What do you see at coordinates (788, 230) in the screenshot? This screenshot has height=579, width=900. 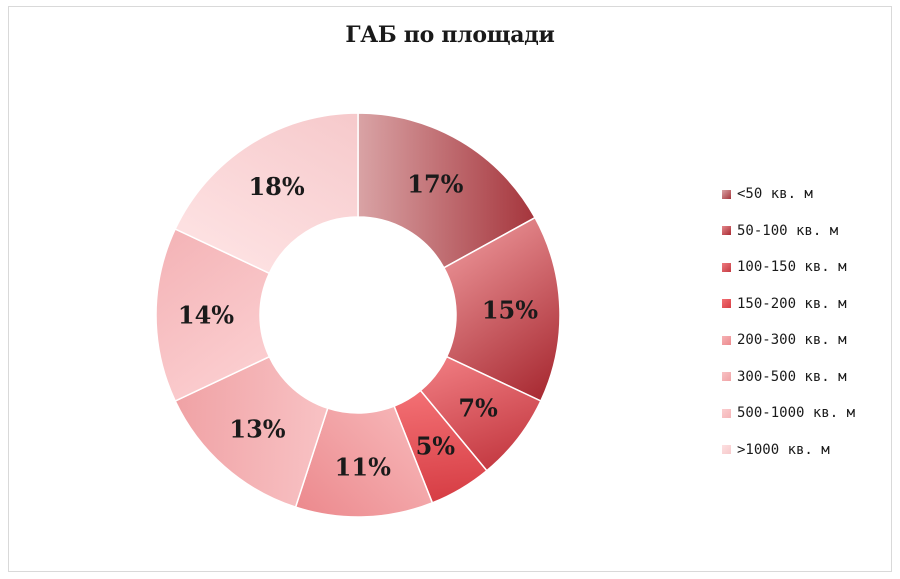 I see `legend-label: 50-100 кв. м` at bounding box center [788, 230].